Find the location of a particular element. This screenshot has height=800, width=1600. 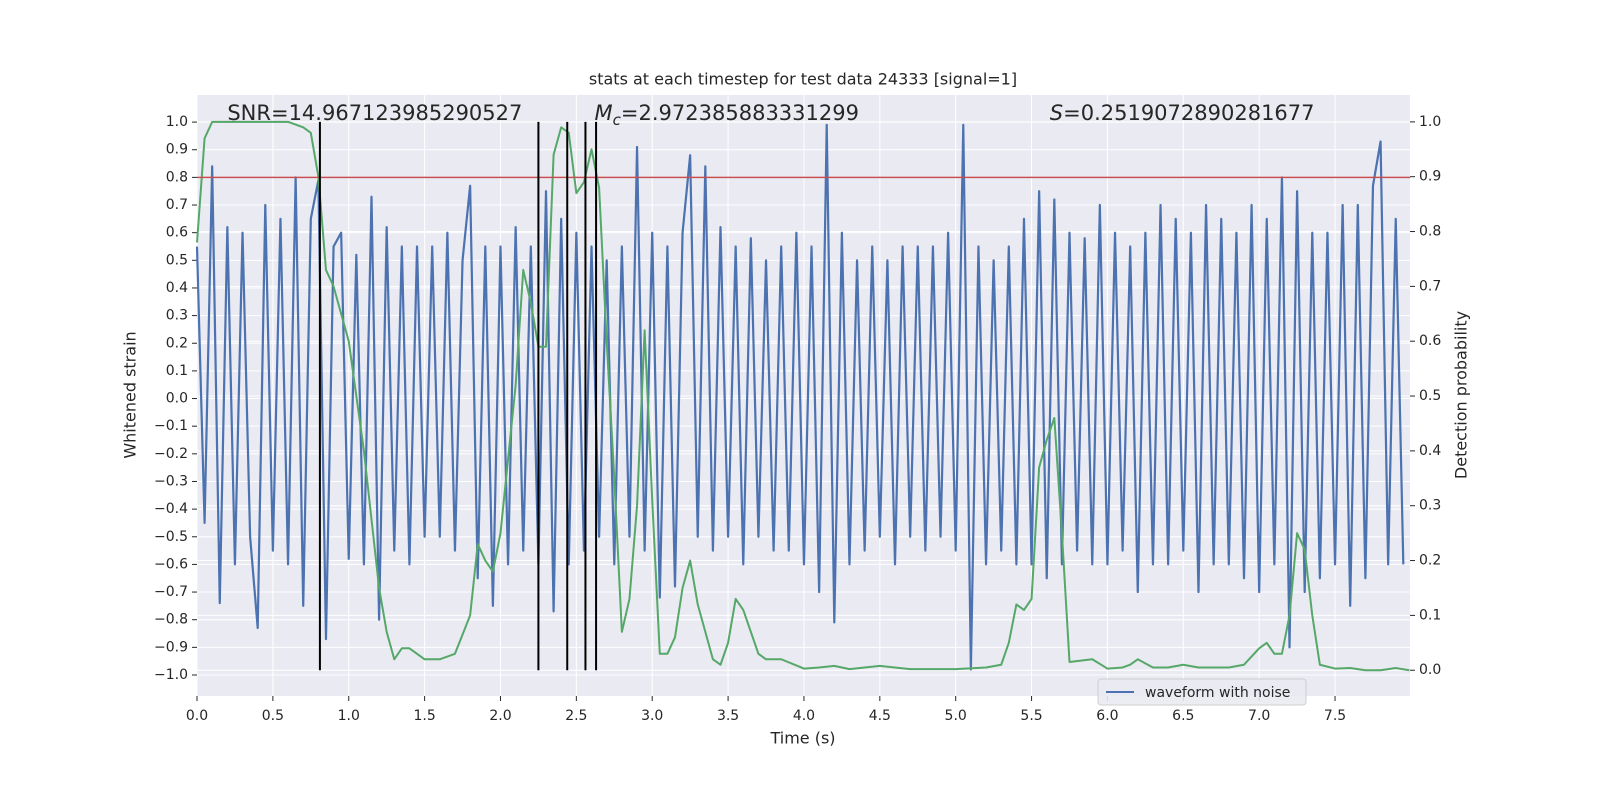

y2-tick-label: 1.0 is located at coordinates (1430, 122).